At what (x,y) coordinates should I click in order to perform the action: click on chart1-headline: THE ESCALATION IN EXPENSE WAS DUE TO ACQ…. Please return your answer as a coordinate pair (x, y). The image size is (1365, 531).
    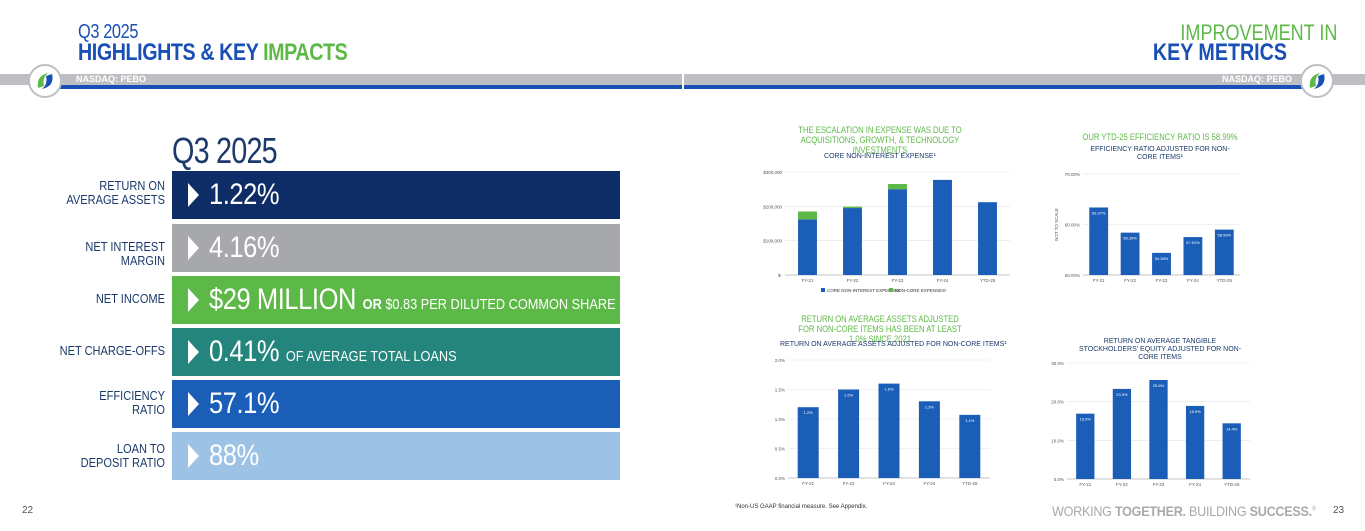
    Looking at the image, I should click on (880, 140).